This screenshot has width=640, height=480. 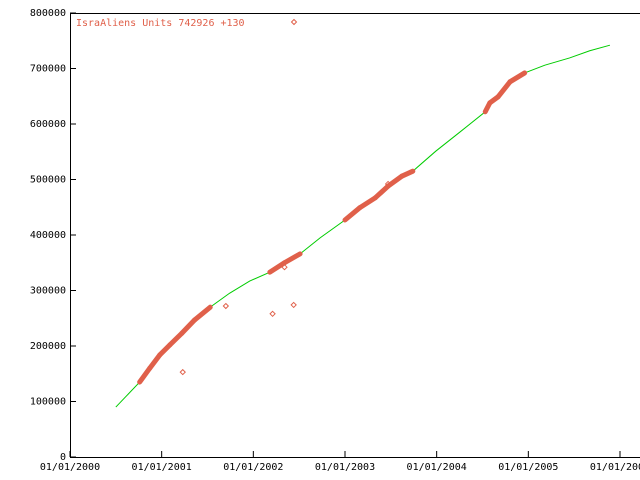 I want to click on y-tick-label: 0, so click(x=63, y=457).